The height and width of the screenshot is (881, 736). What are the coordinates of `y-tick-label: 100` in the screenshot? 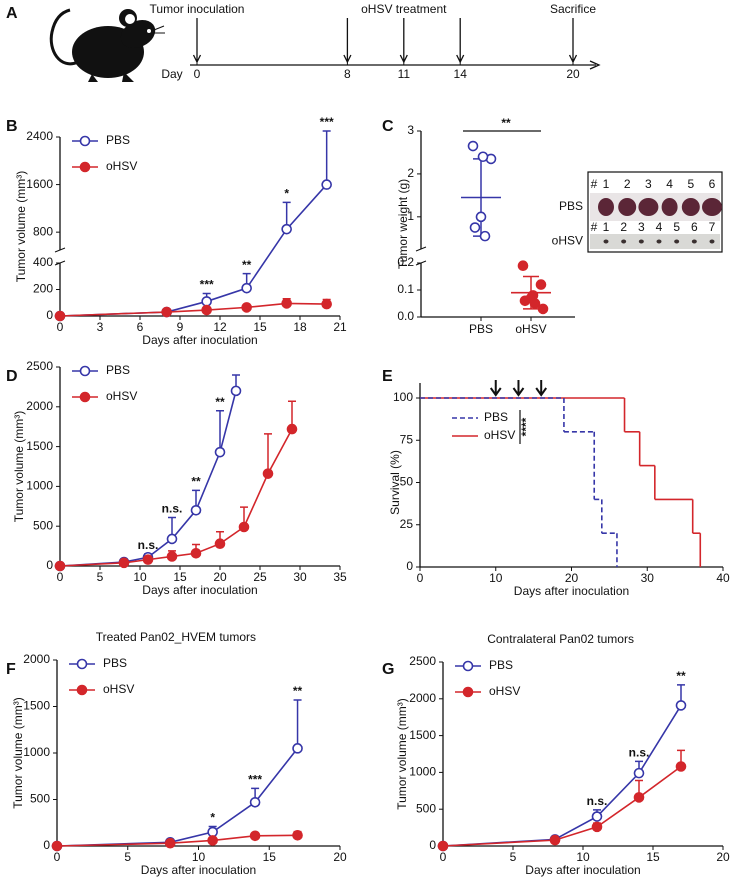 It's located at (403, 397).